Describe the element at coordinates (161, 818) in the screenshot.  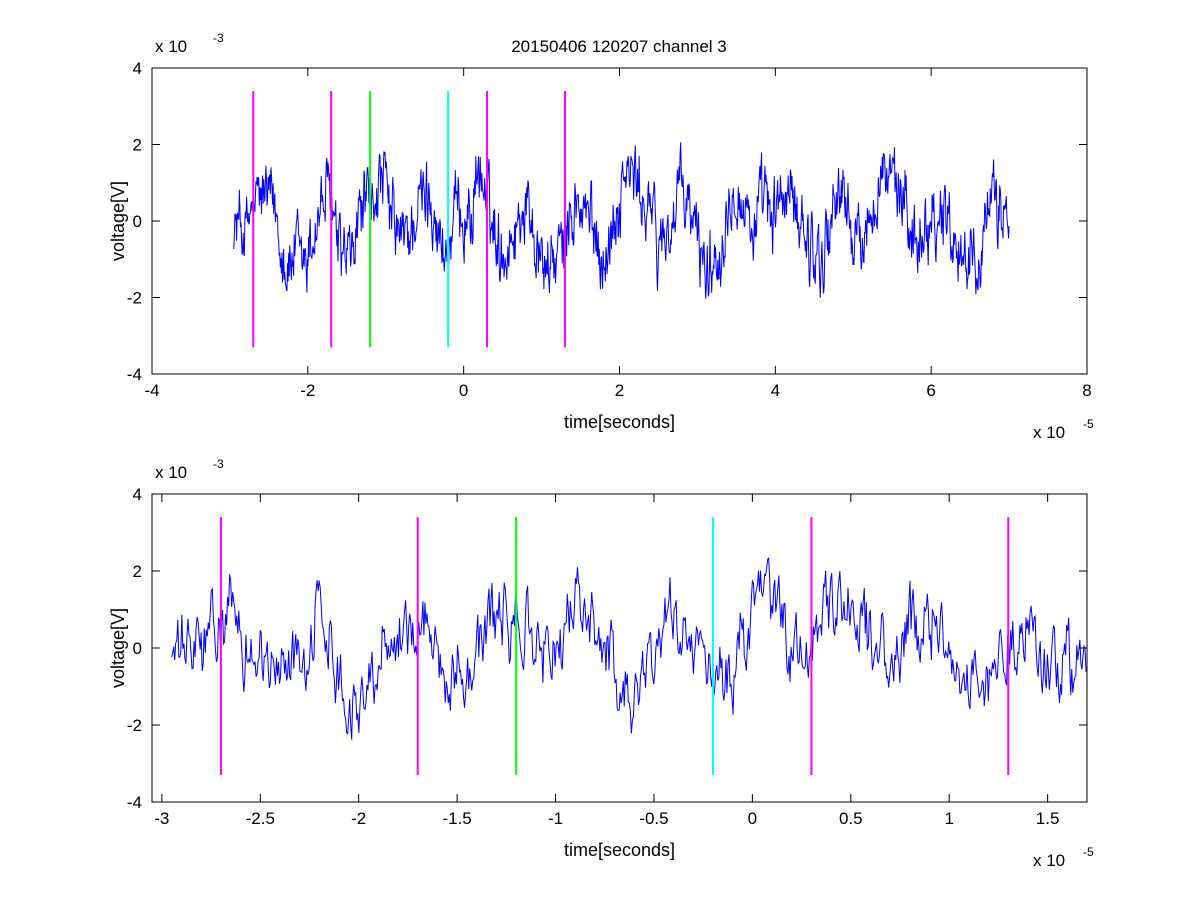
I see `x-tick-label: -3` at that location.